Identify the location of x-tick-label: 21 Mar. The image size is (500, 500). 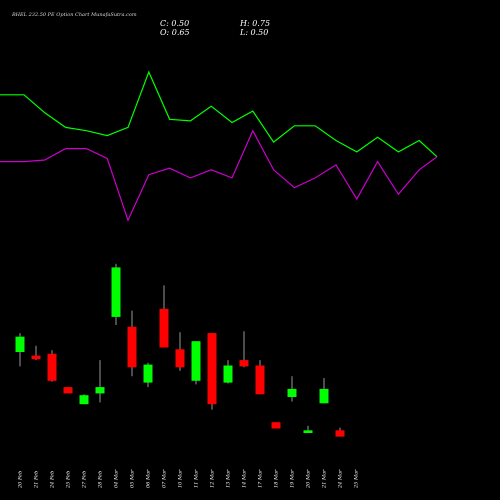
(325, 479).